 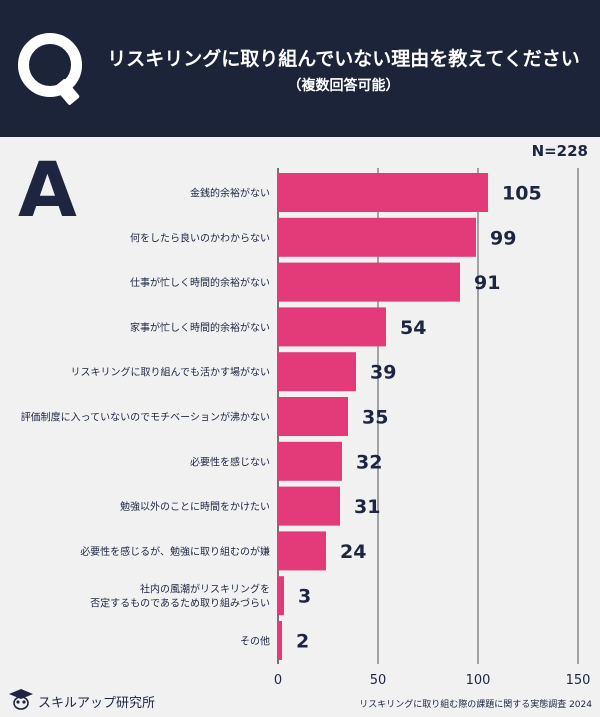 I want to click on mortarboard-owl-icon, so click(x=21, y=699).